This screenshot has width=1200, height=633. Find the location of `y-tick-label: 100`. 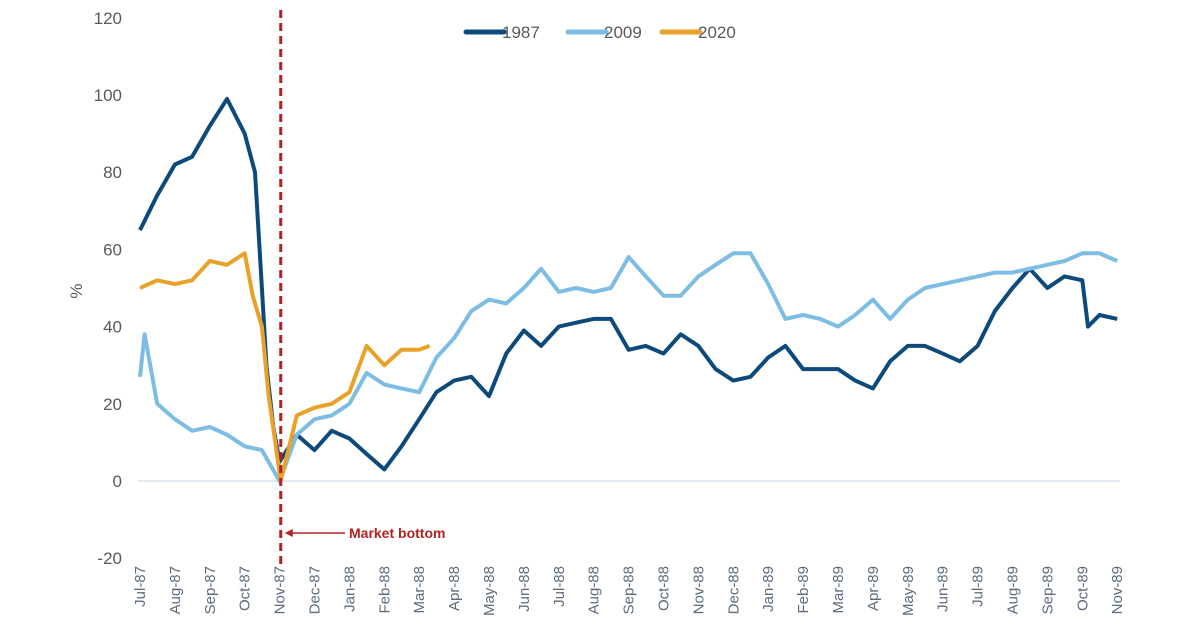

y-tick-label: 100 is located at coordinates (108, 95).